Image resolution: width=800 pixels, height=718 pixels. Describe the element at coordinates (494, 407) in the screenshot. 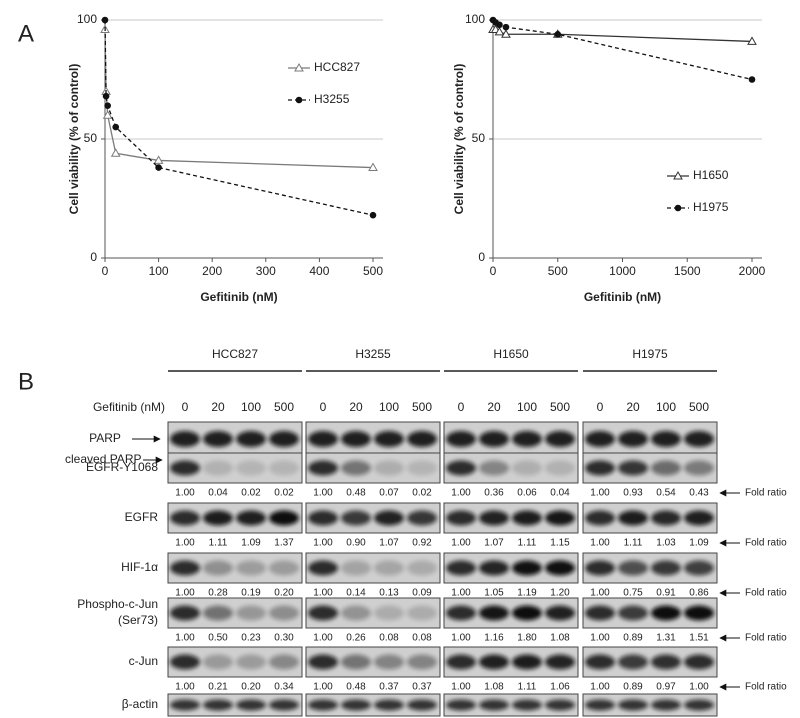

I see `dose: 20` at that location.